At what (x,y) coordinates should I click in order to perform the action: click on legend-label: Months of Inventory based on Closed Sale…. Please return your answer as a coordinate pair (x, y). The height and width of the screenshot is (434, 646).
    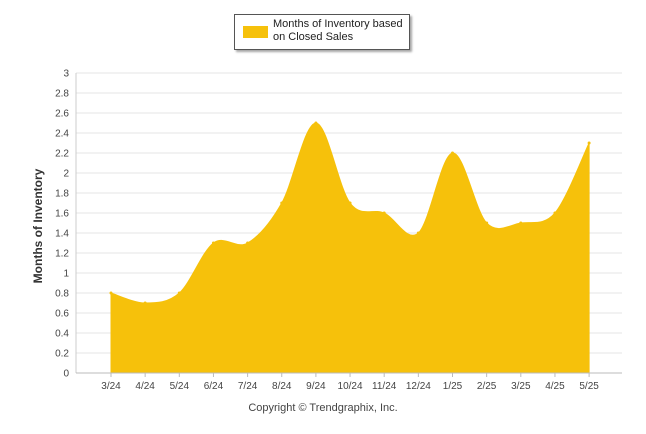
    Looking at the image, I should click on (338, 30).